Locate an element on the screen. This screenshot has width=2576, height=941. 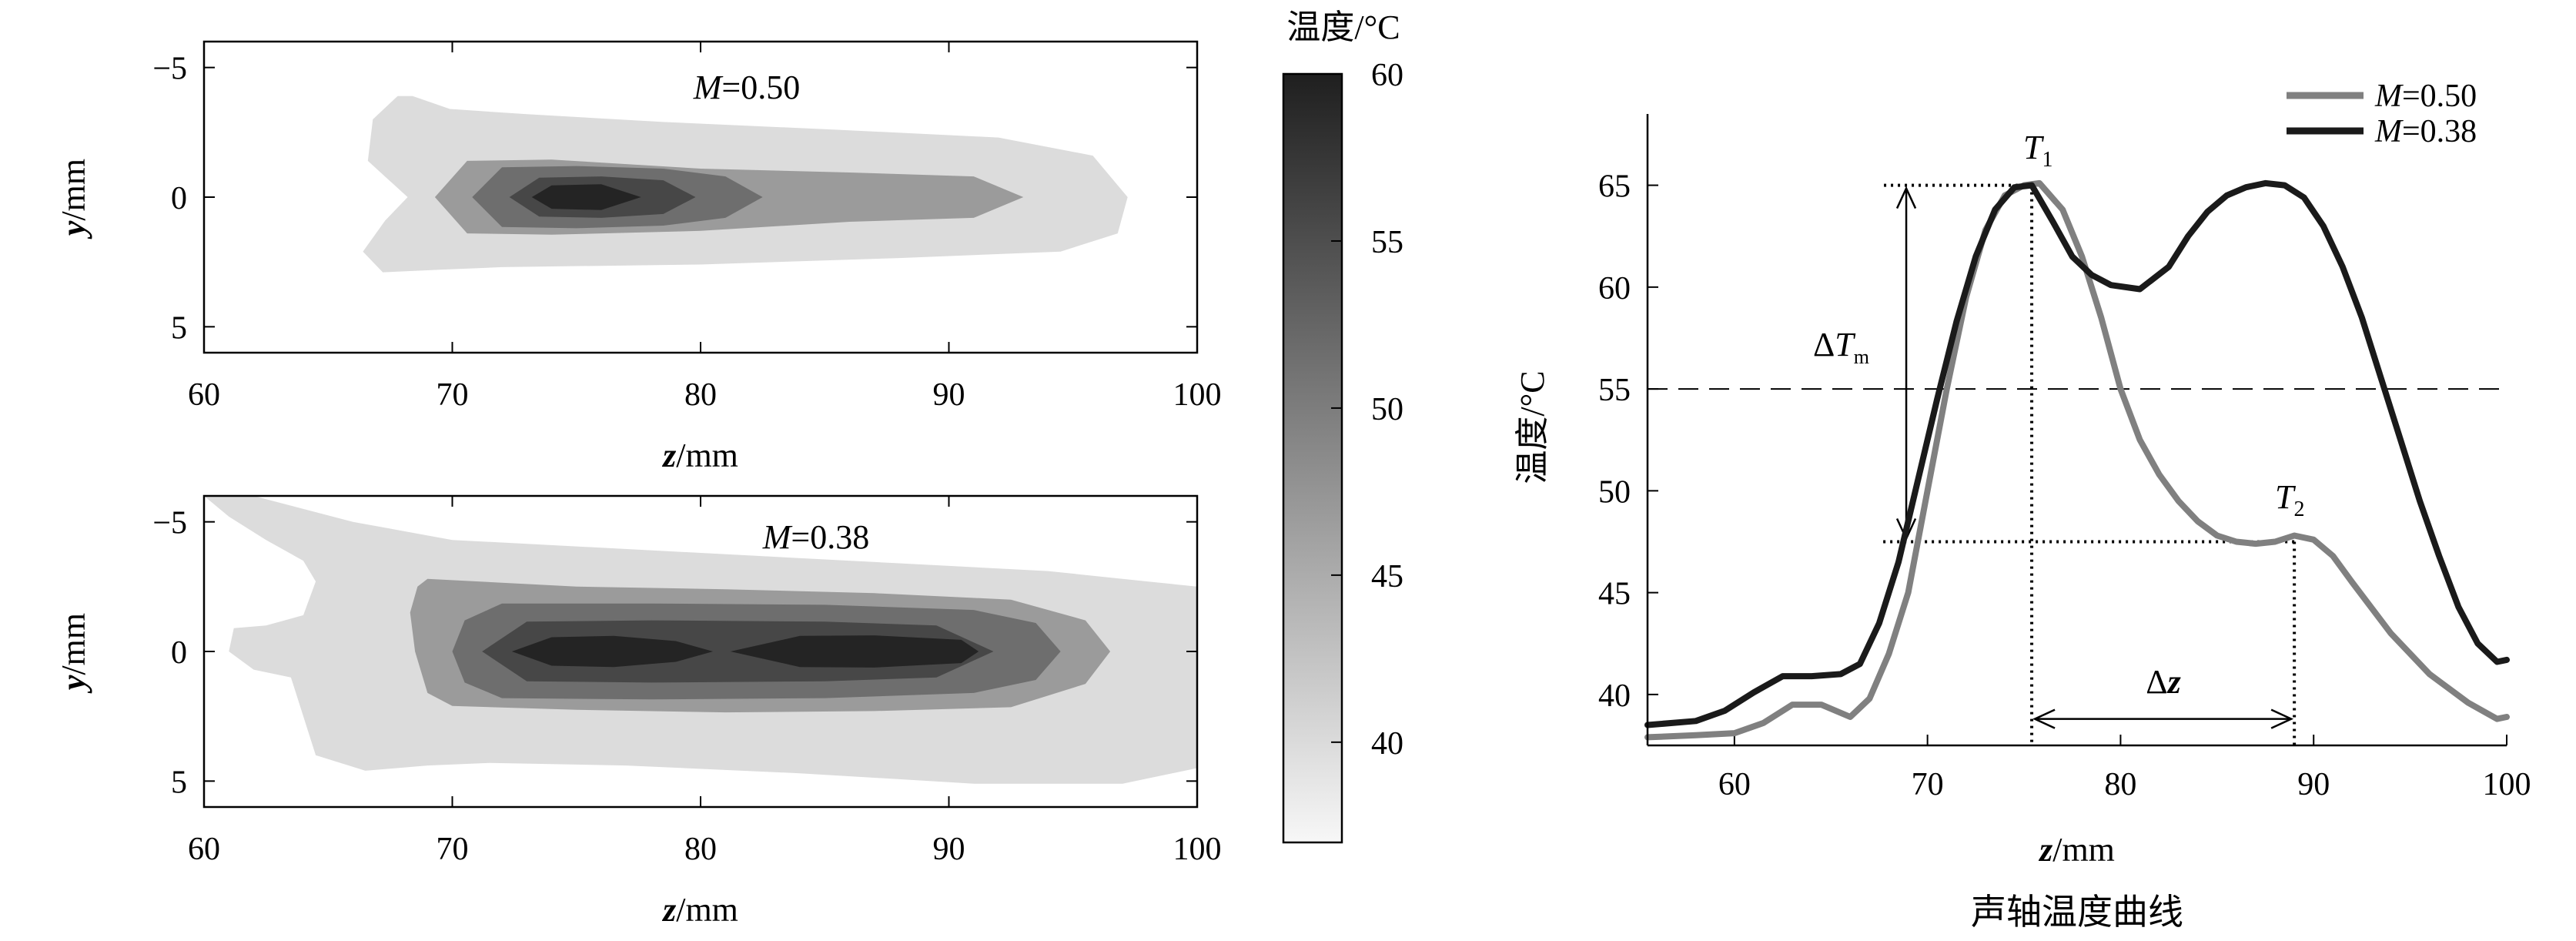
legend-label-m038: M=0.38 is located at coordinates (2425, 131).